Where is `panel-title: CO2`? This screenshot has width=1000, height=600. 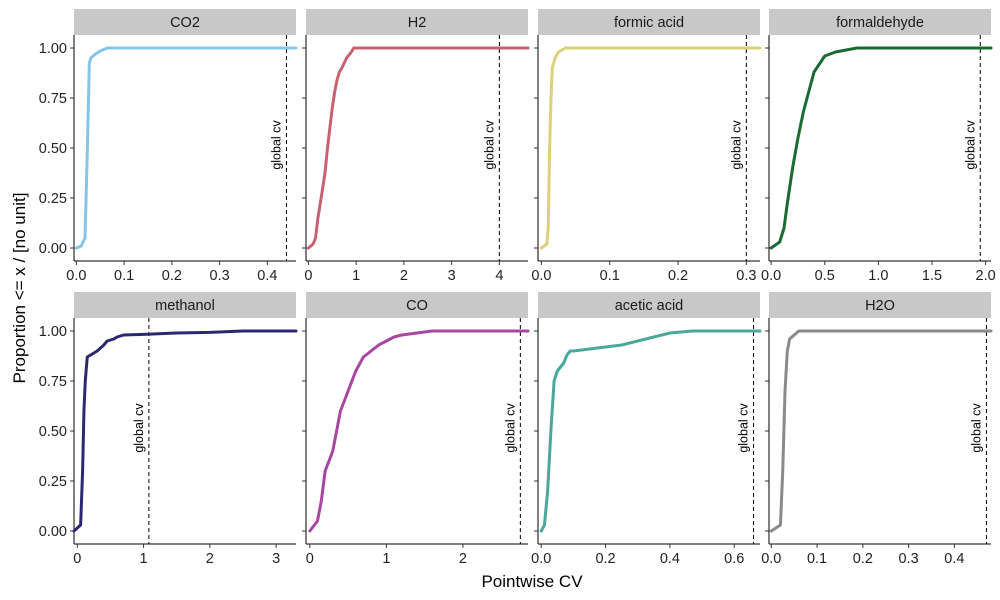
panel-title: CO2 is located at coordinates (185, 23).